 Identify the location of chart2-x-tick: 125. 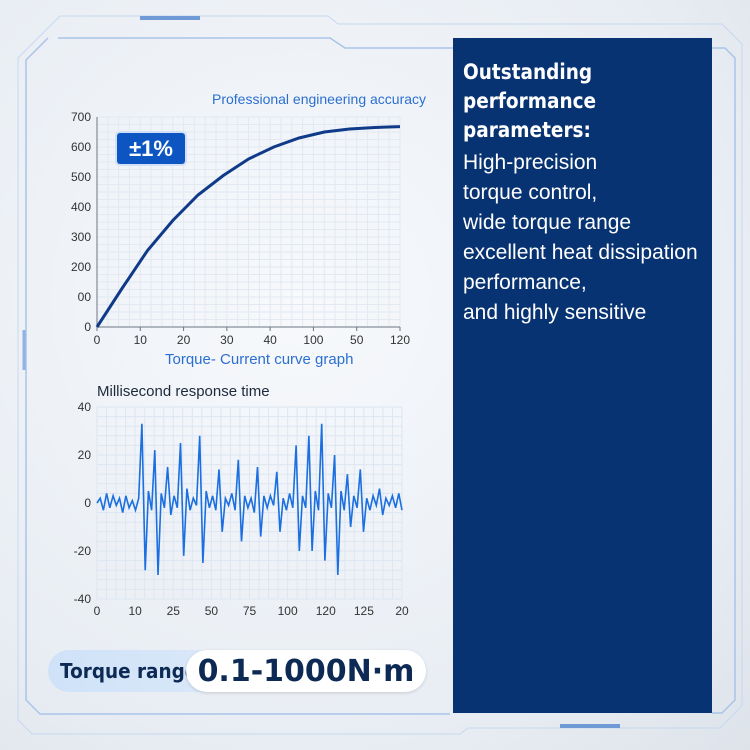
(364, 611).